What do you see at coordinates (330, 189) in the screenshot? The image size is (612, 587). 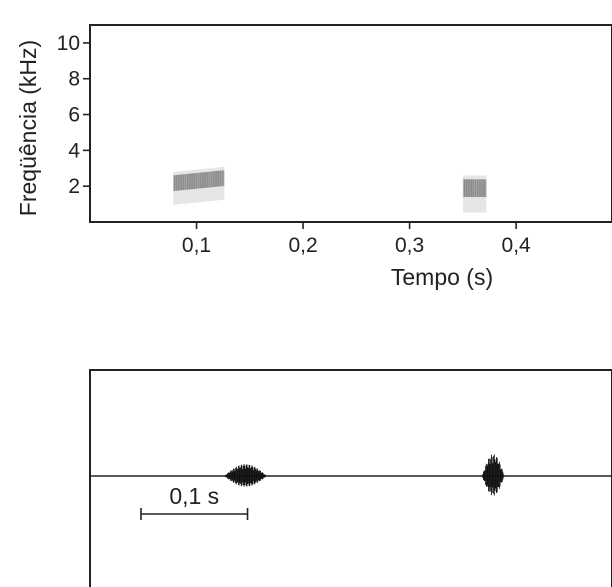 I see `spectrogram-notes` at bounding box center [330, 189].